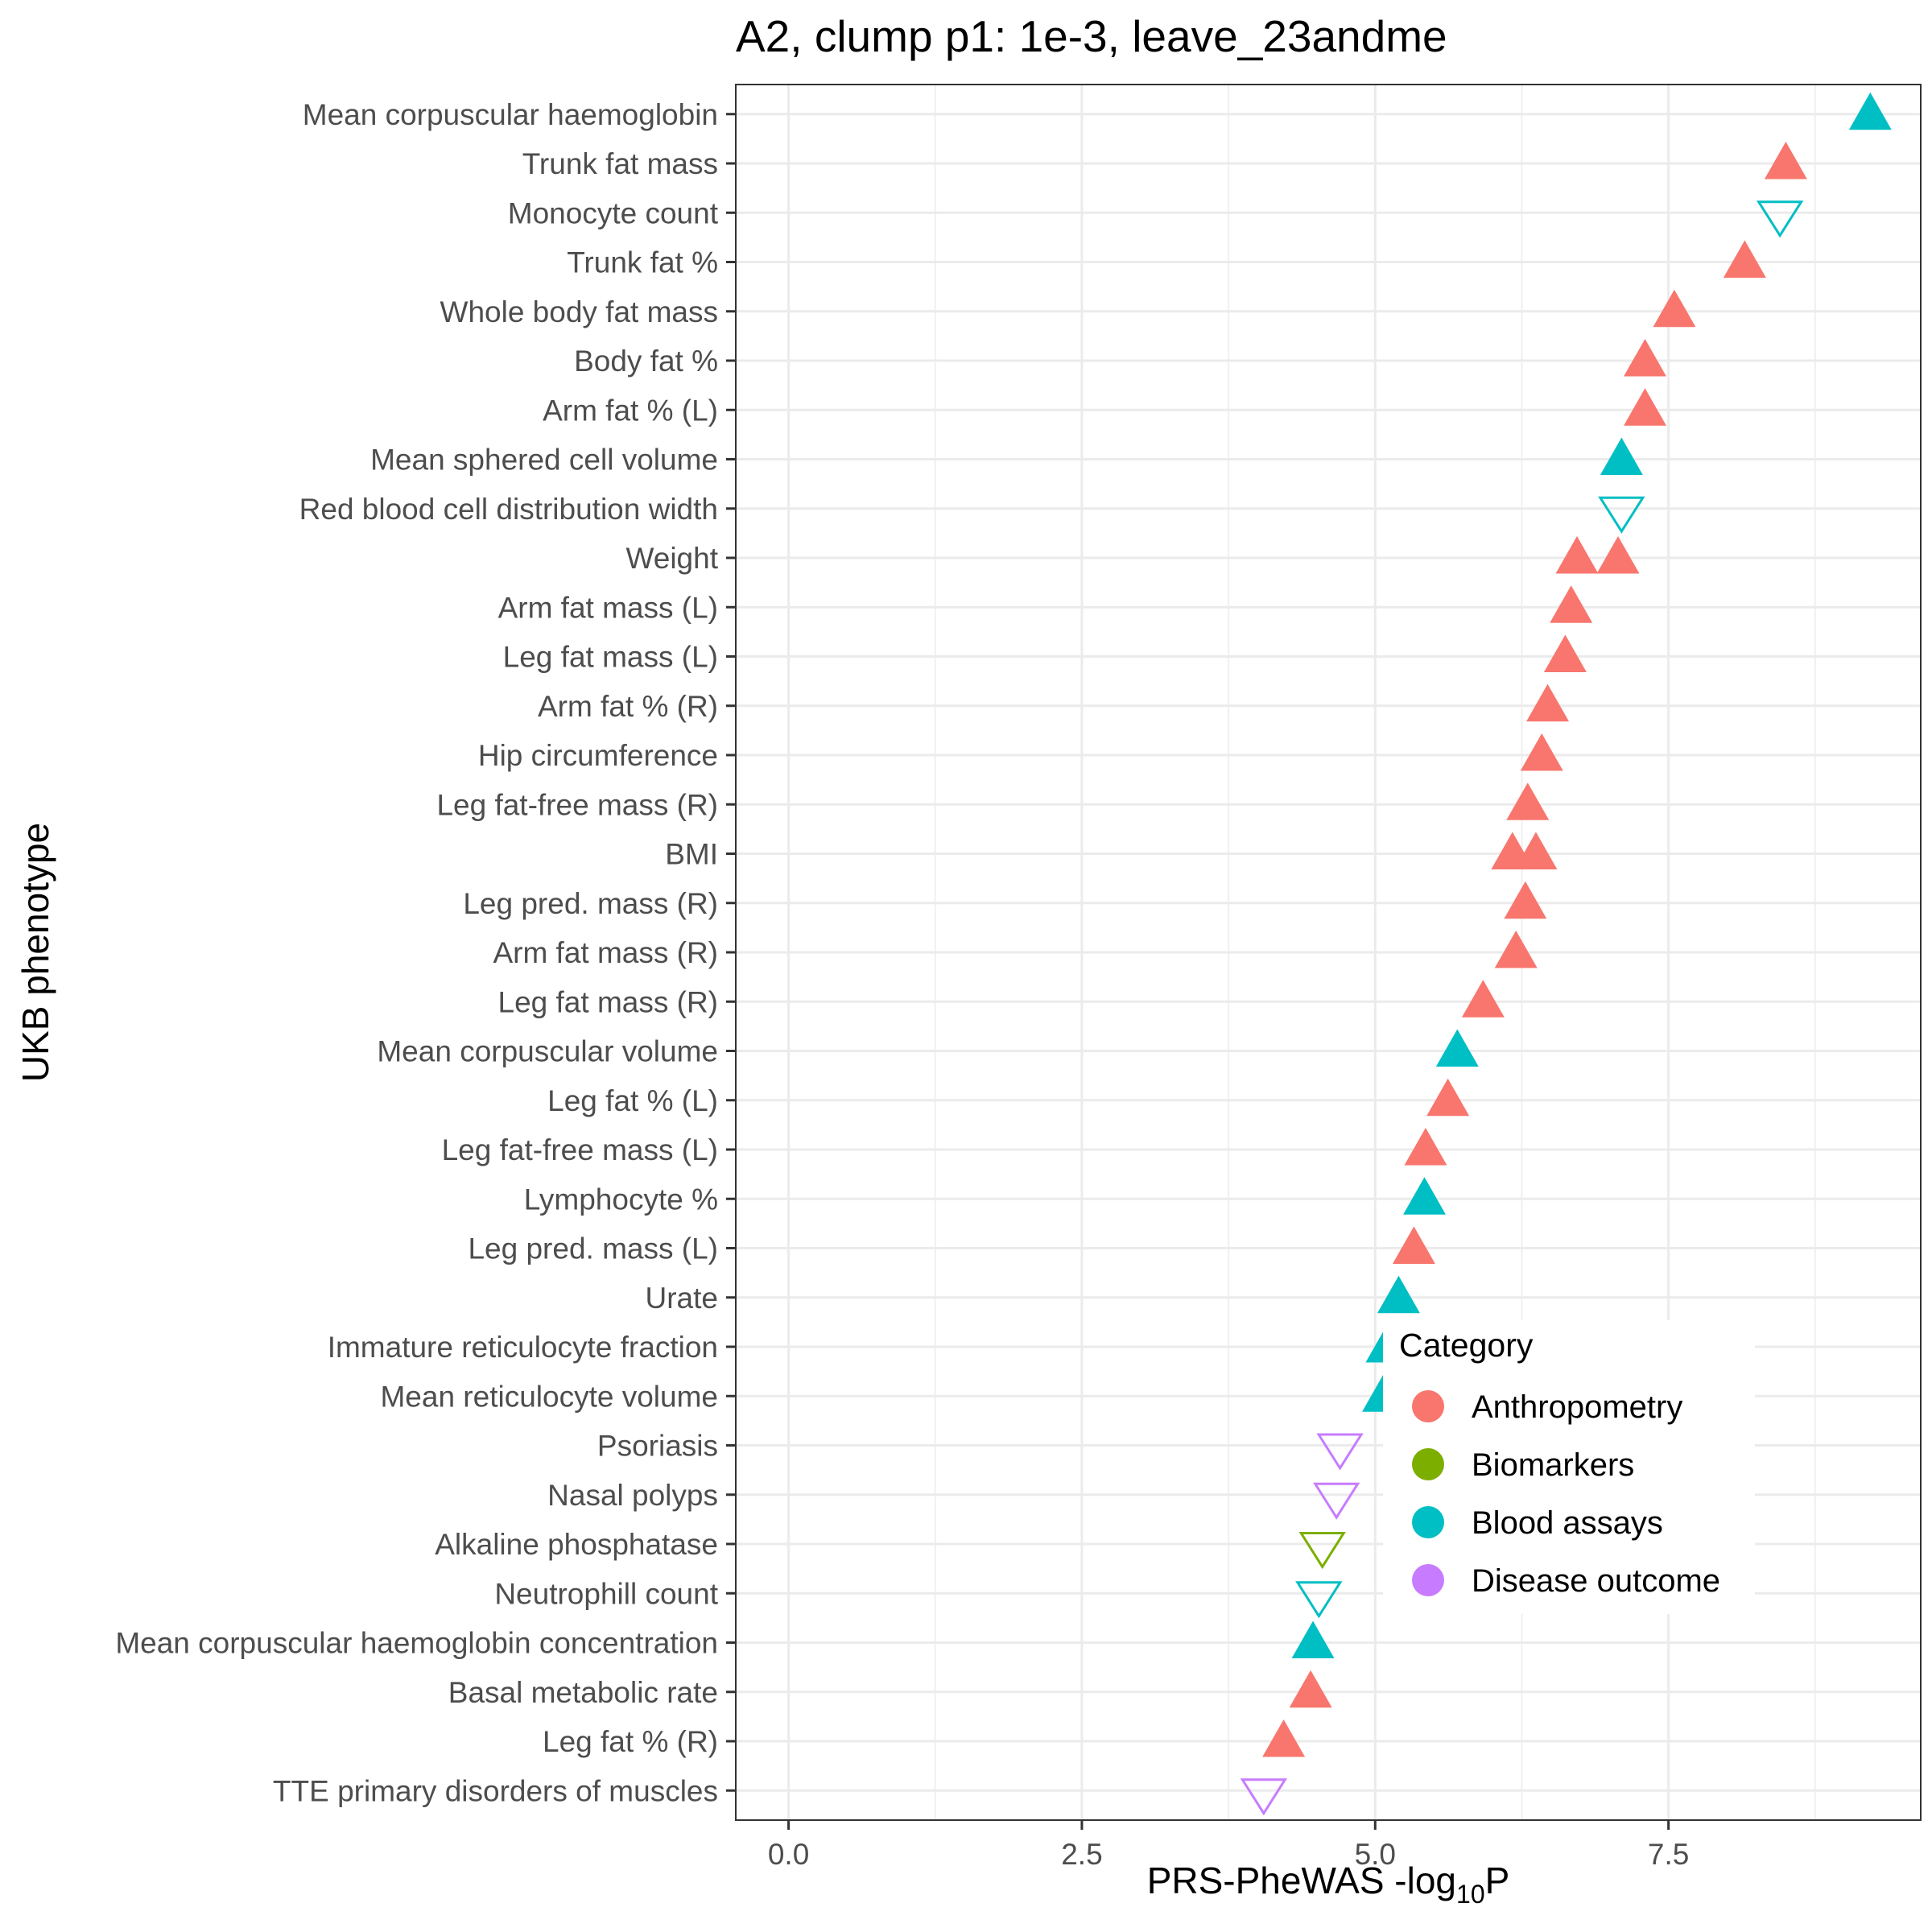  I want to click on y-tick-label: Mean corpuscular haemoglobin, so click(510, 114).